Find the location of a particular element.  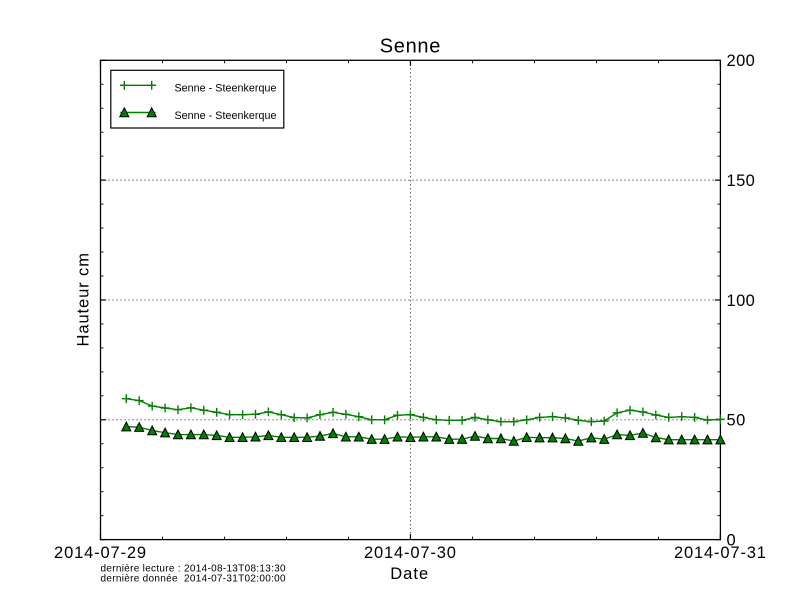

svg-text: 0 is located at coordinates (732, 541).